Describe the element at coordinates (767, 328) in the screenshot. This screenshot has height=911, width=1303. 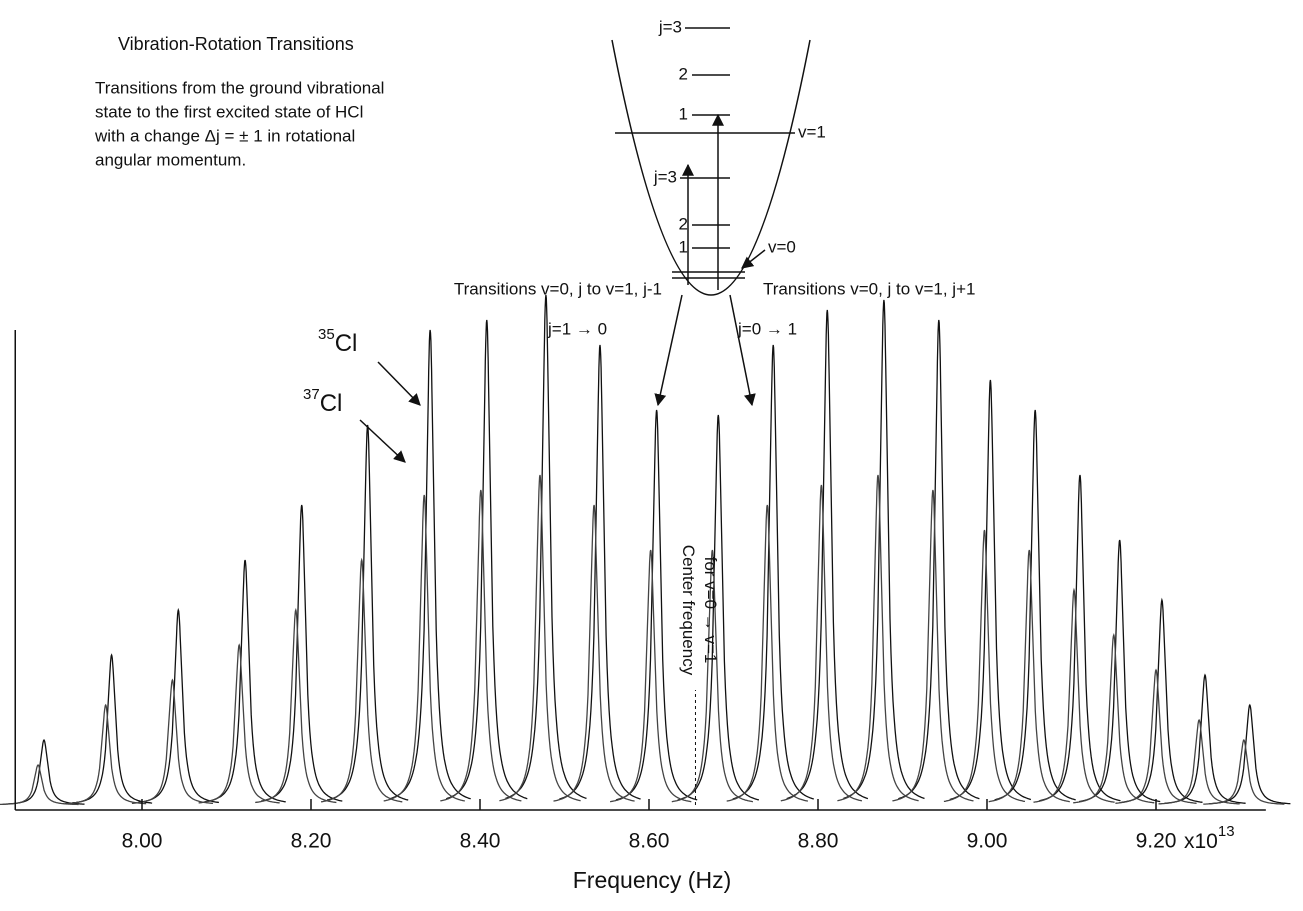
I see `transition-label: j=0 → 1` at that location.